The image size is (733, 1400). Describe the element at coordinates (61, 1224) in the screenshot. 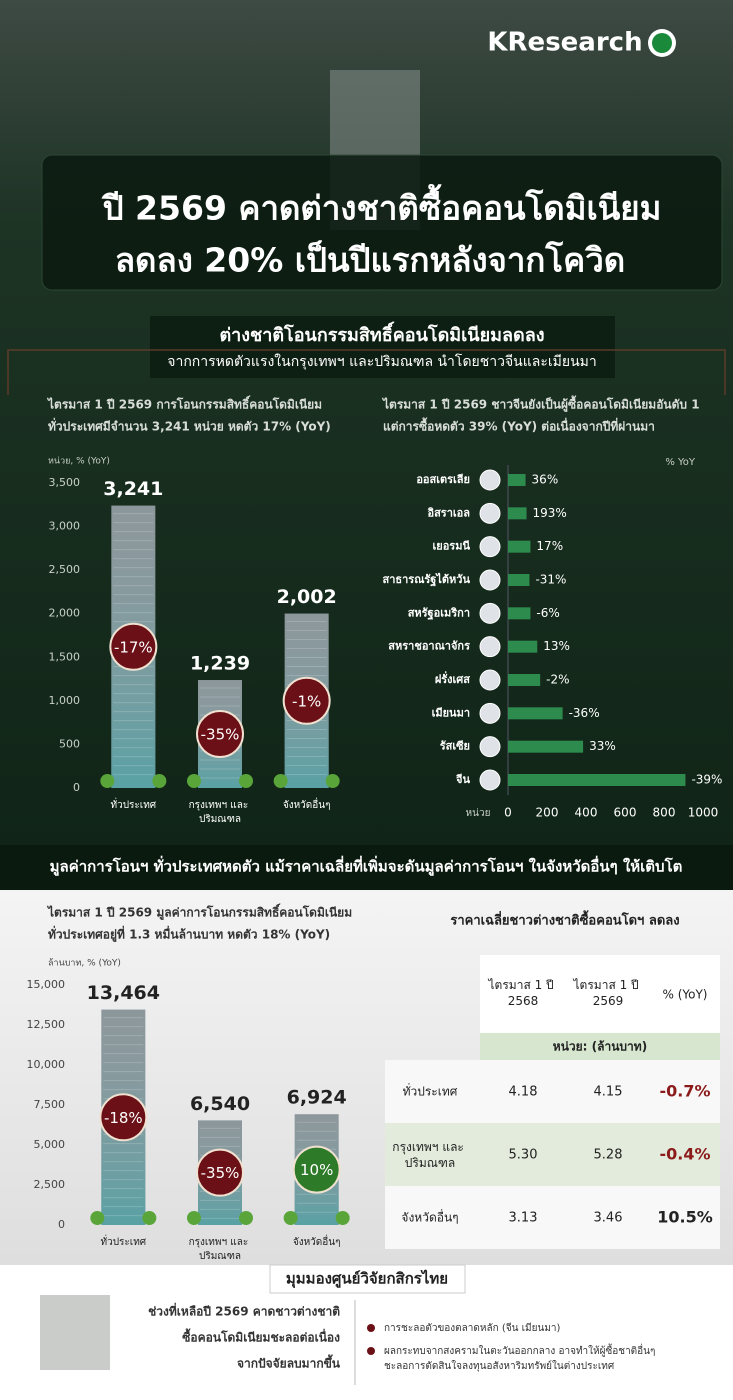

I see `y-tick-label: 0` at that location.